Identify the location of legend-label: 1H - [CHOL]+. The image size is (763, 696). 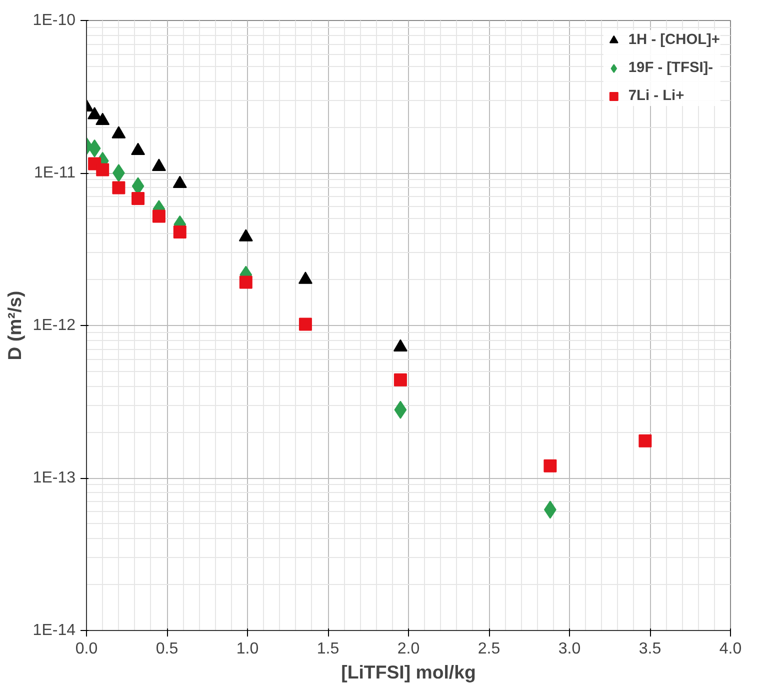
(674, 40).